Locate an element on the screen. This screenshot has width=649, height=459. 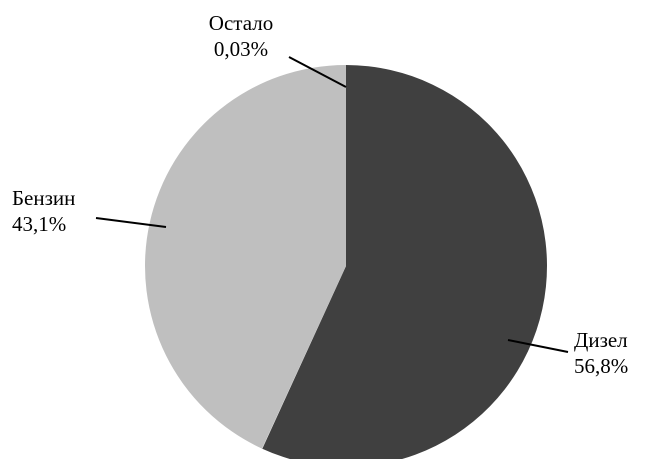
slice-category-label: Дизел is located at coordinates (601, 340).